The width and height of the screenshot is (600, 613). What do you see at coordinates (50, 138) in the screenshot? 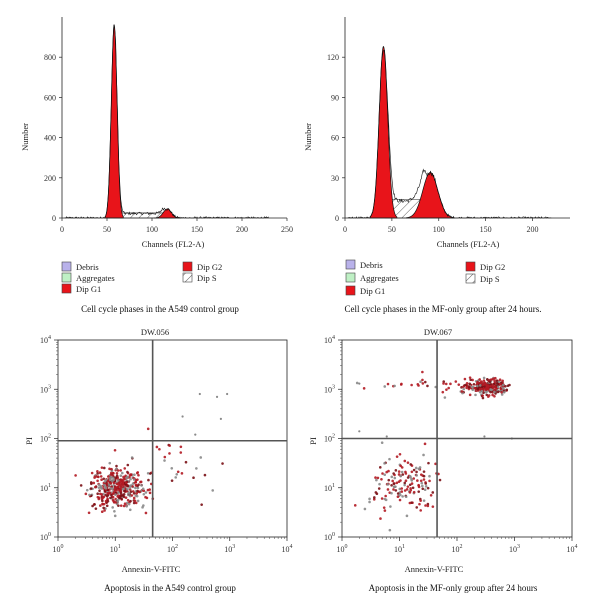
I see `y-tick-label: 400` at bounding box center [50, 138].